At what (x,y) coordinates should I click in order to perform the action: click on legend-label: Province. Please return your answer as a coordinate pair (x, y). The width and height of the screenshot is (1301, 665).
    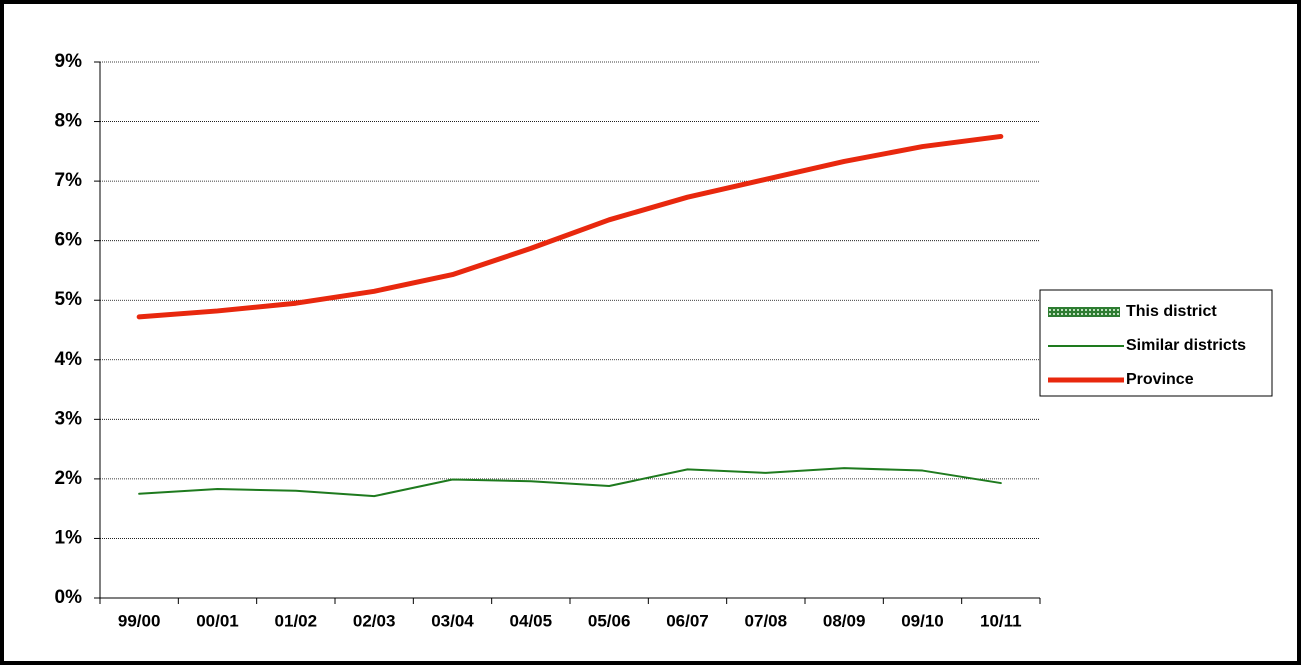
    Looking at the image, I should click on (1160, 379).